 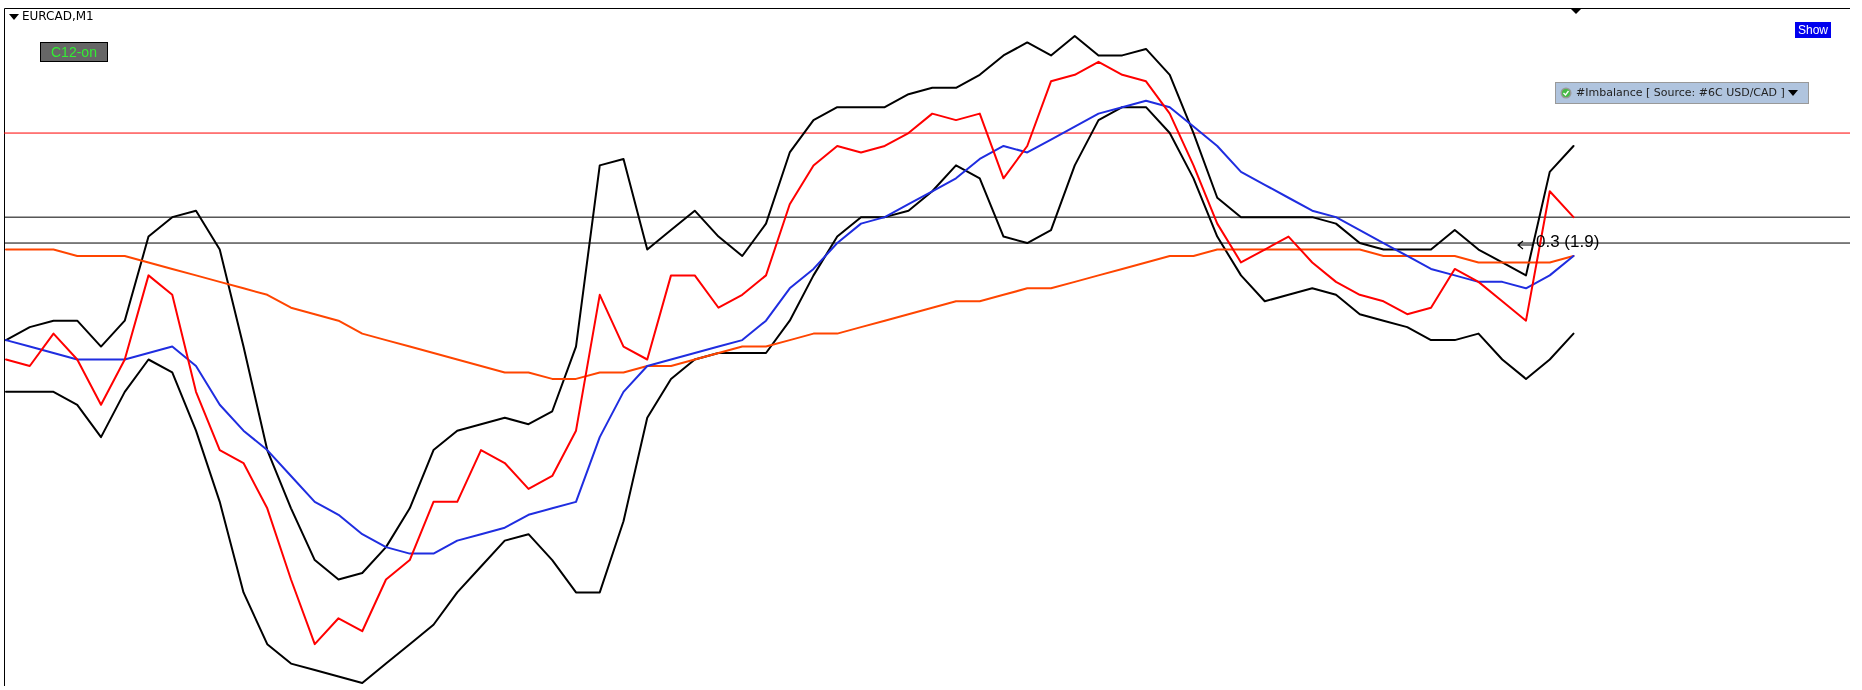 I want to click on annotation: C12-on, so click(x=74, y=52).